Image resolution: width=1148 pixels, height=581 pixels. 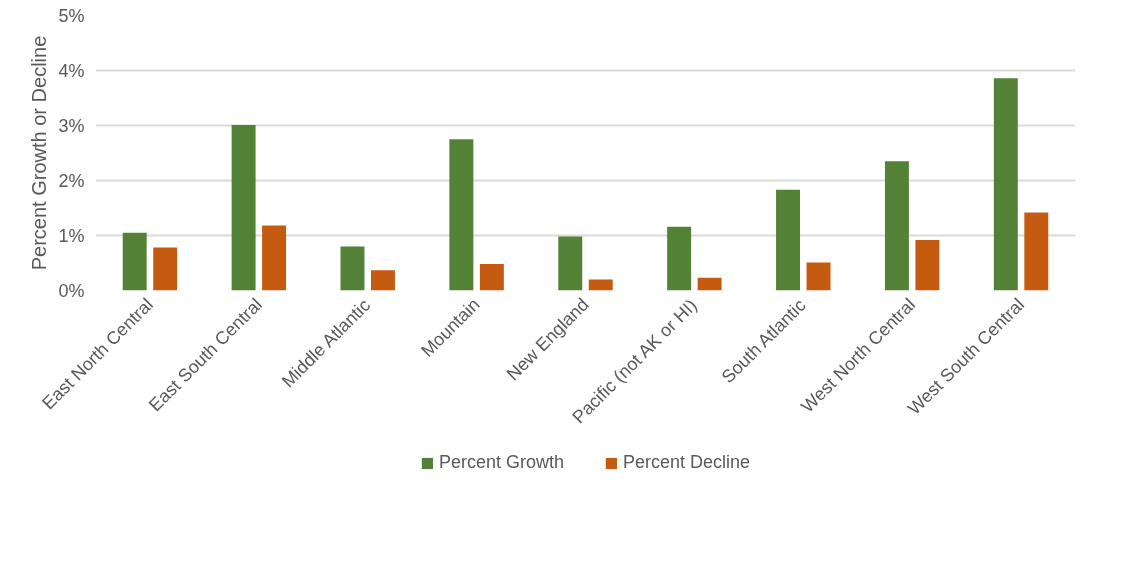 I want to click on y-tick-label: 2%, so click(x=71, y=180).